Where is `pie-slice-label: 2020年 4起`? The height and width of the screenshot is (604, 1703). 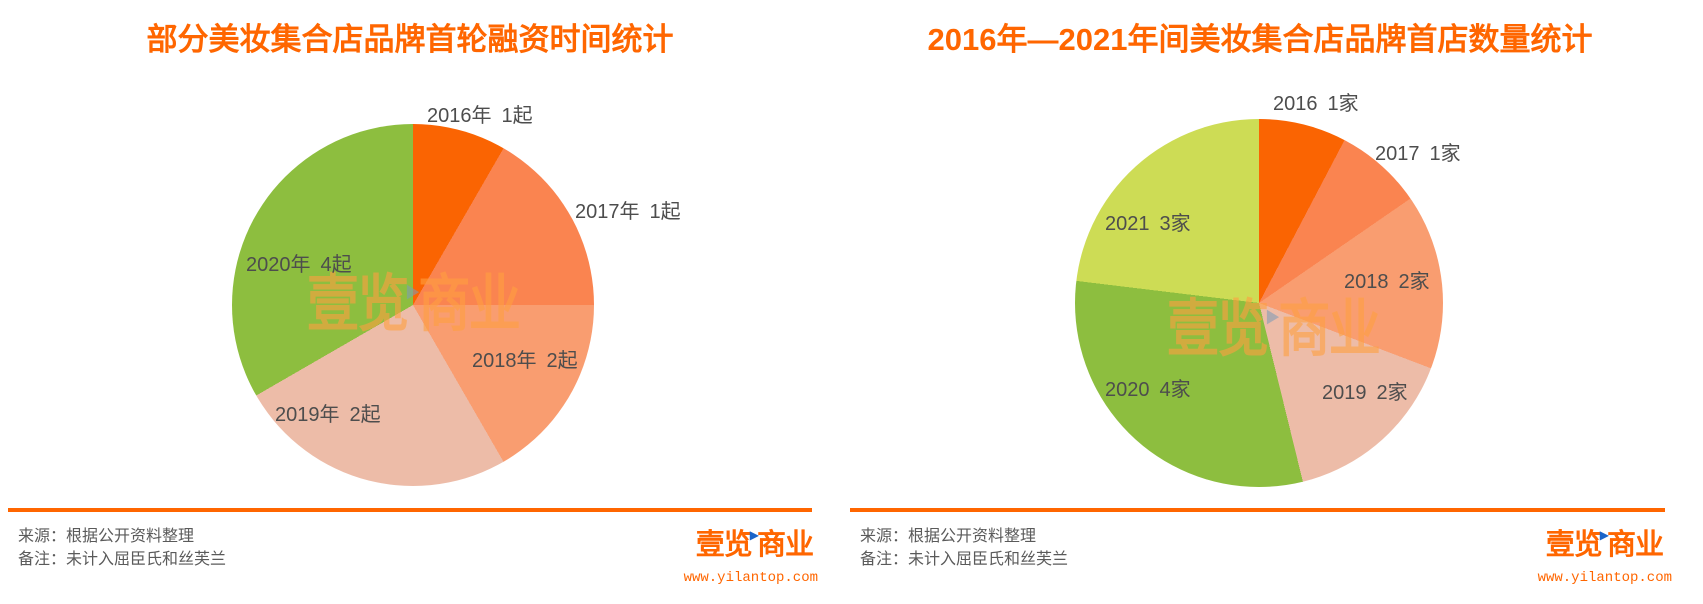
pie-slice-label: 2020年 4起 is located at coordinates (299, 265).